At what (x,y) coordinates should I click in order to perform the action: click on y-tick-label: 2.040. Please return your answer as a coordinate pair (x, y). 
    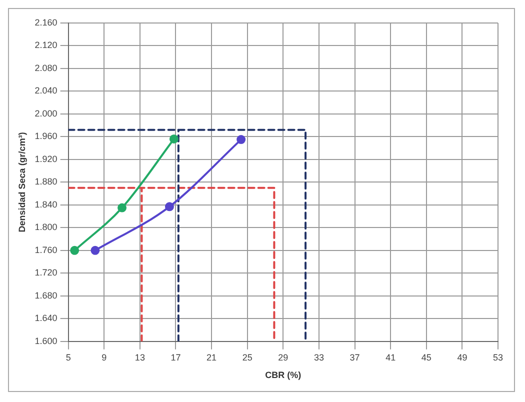
    Looking at the image, I should click on (46, 91).